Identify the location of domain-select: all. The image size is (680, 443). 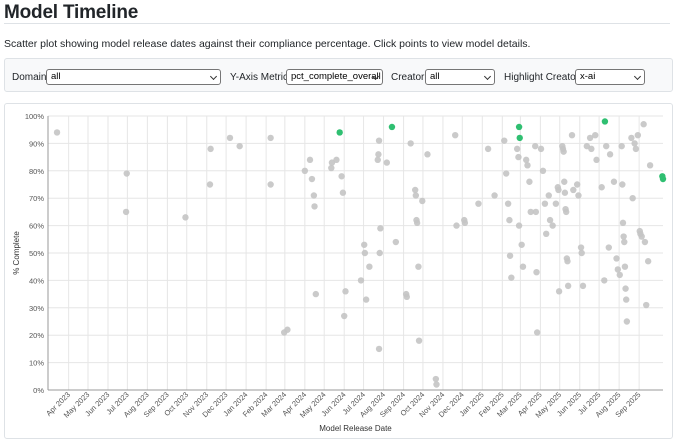
(133, 77).